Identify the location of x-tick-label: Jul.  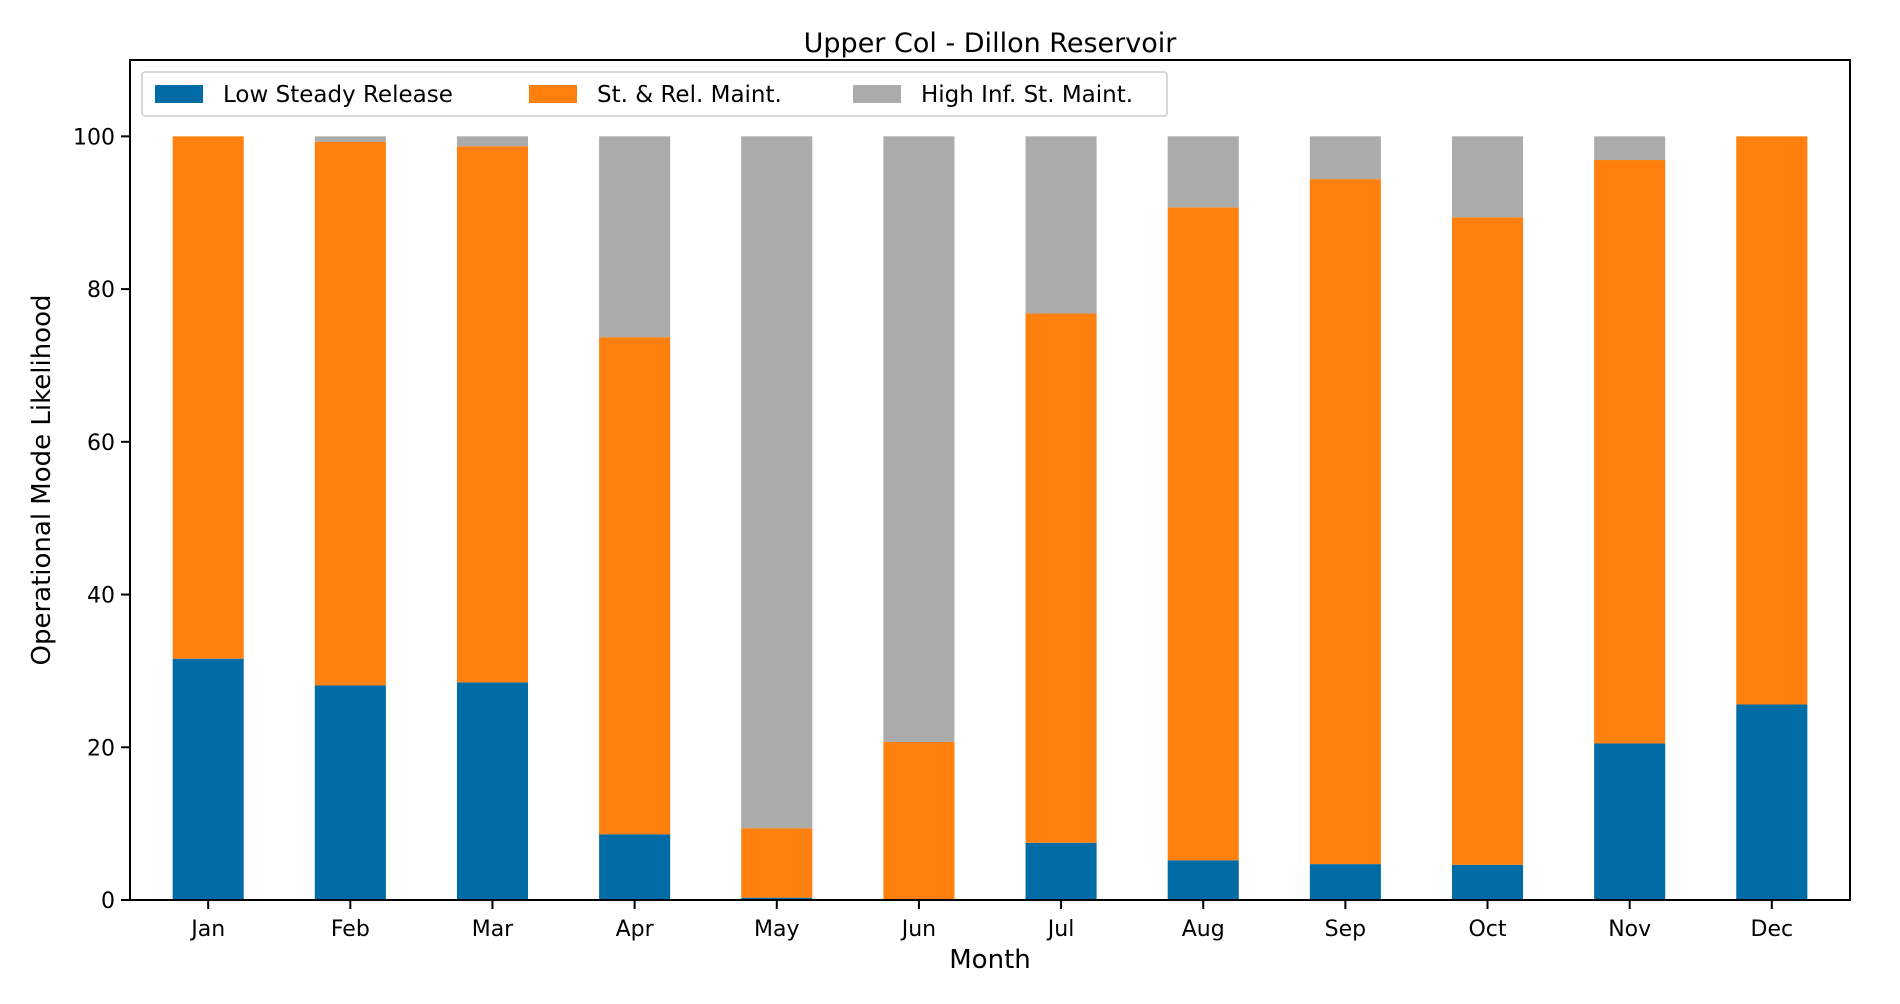
(1060, 929).